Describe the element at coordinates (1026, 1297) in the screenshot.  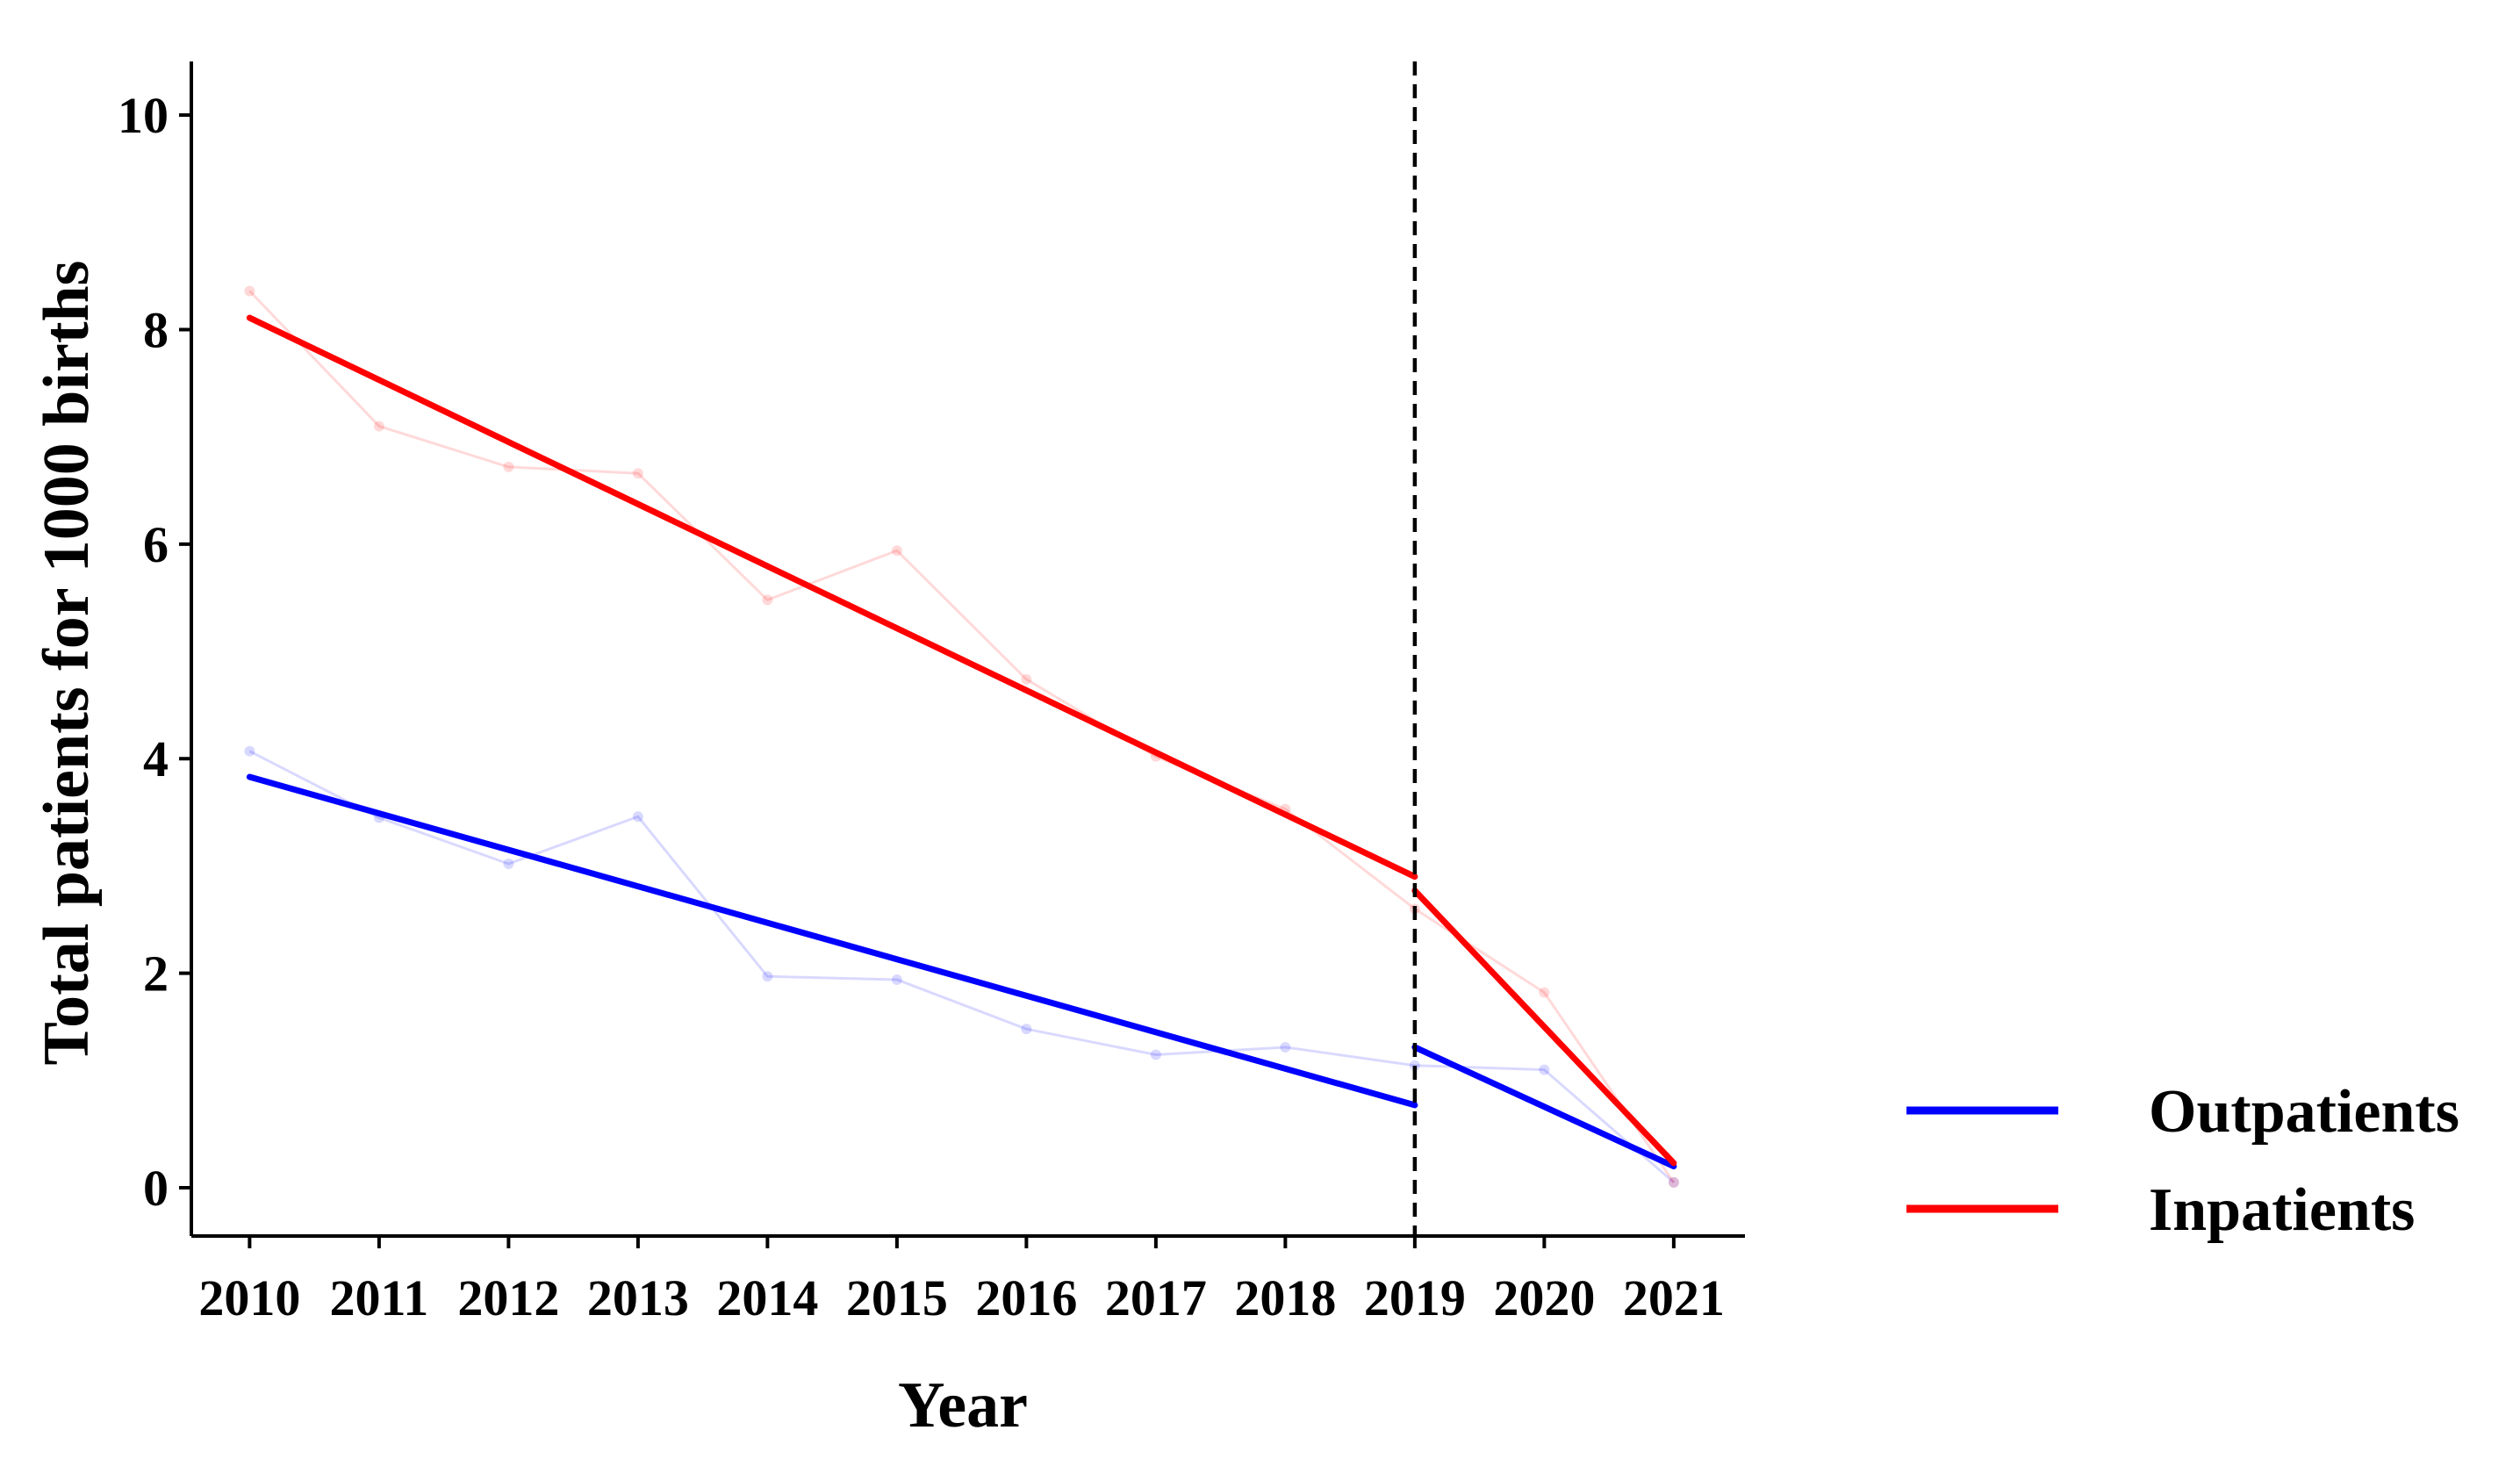
I see `x-tick-label: 2016` at that location.